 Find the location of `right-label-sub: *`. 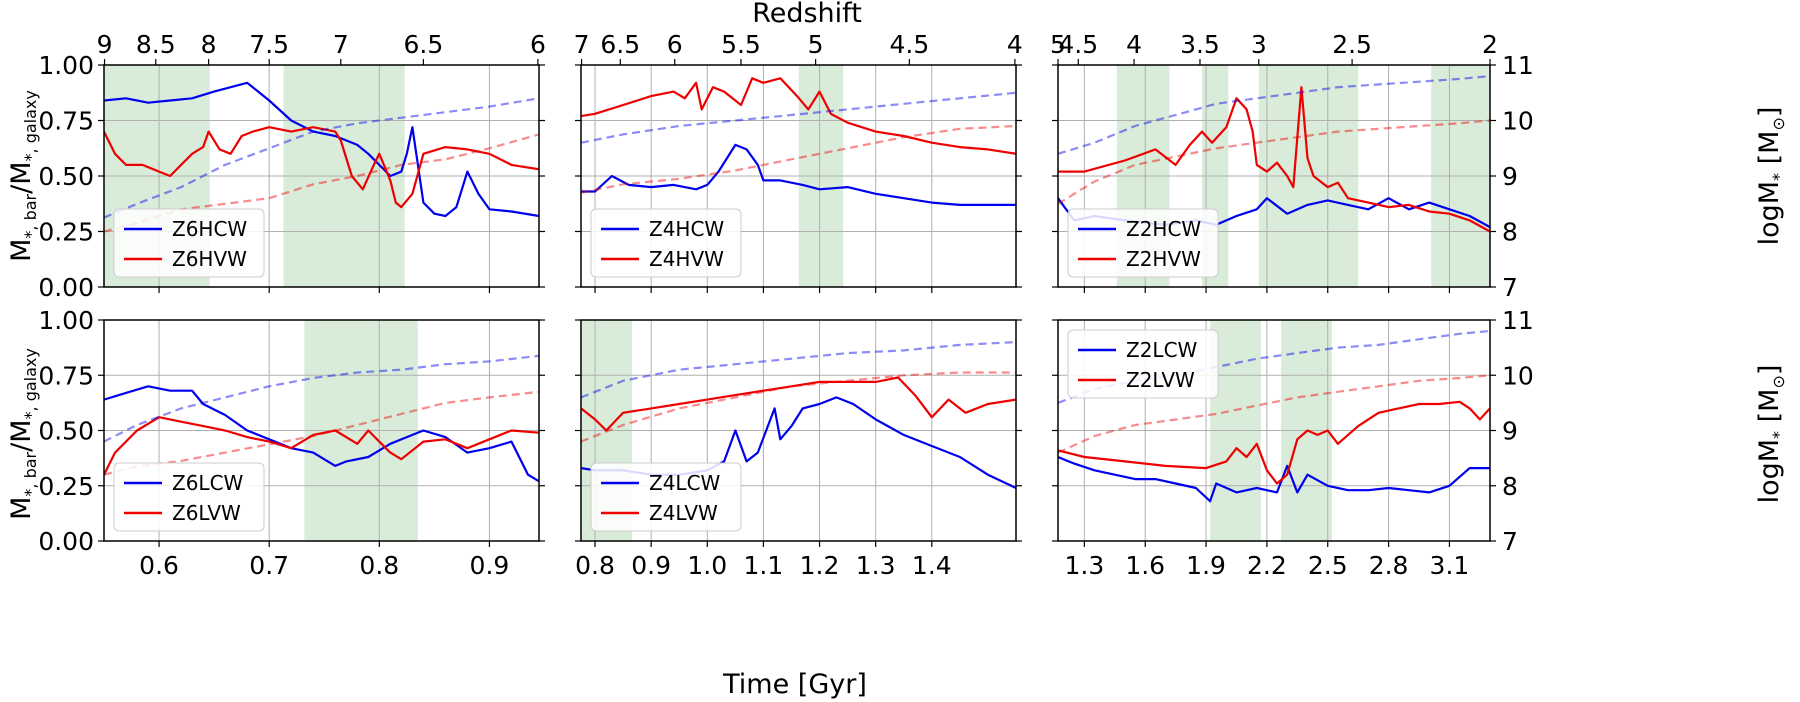

right-label-sub: * is located at coordinates (1778, 435).